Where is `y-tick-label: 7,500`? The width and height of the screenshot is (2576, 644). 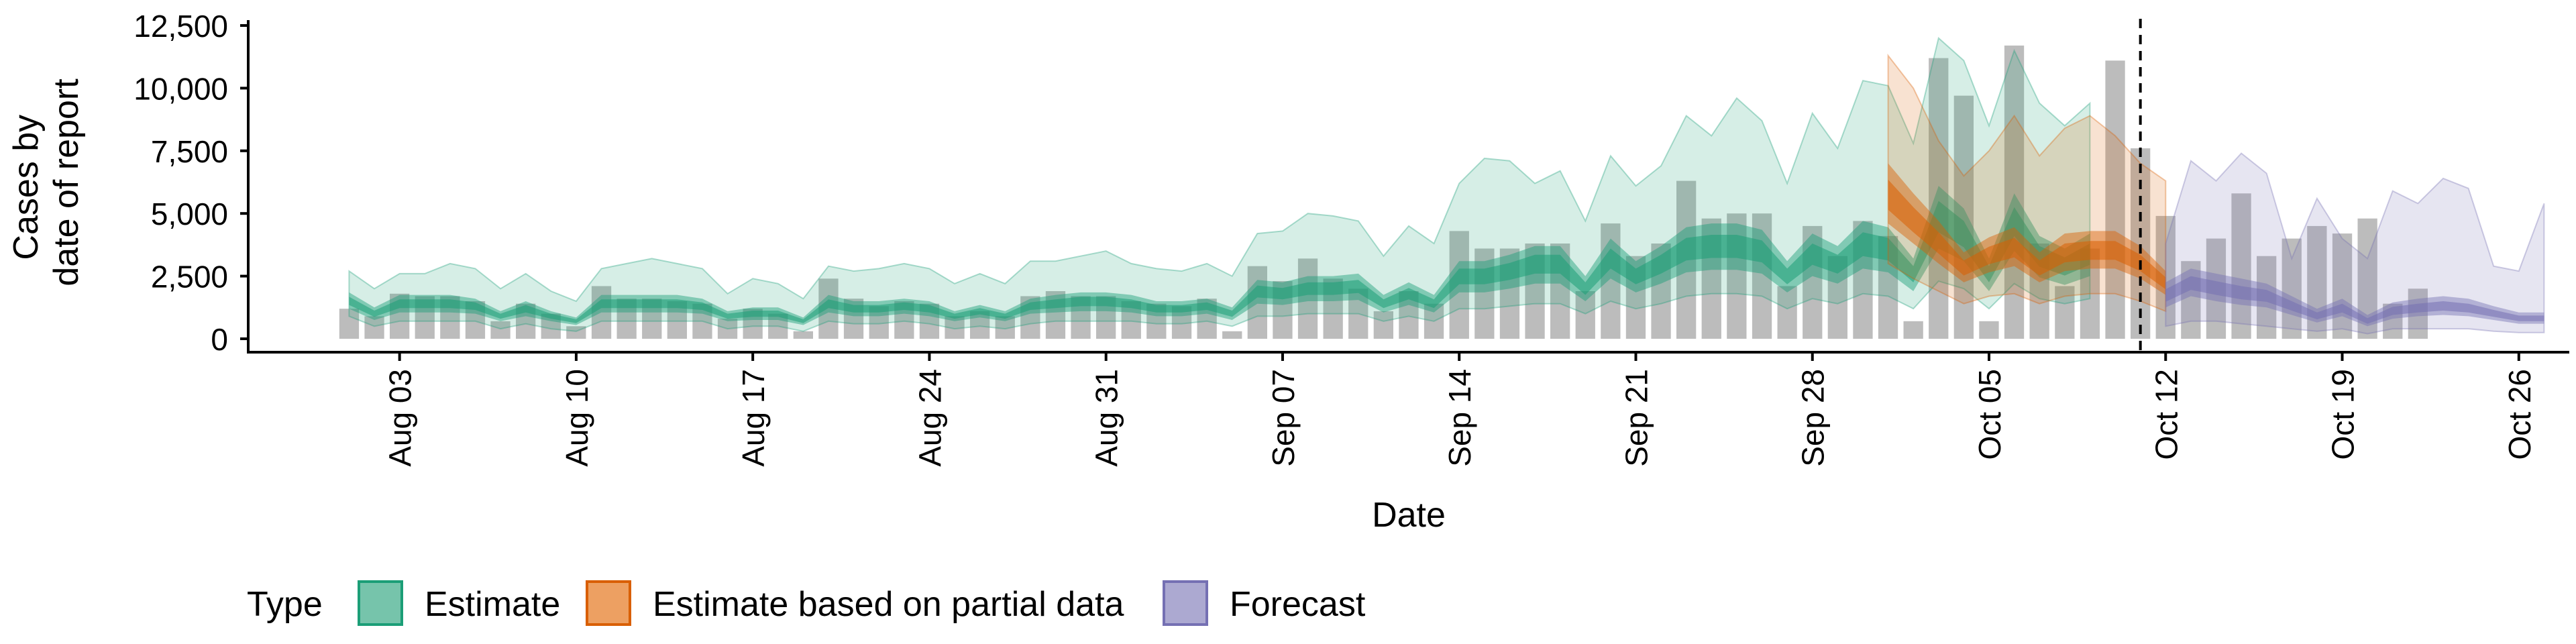
y-tick-label: 7,500 is located at coordinates (189, 151).